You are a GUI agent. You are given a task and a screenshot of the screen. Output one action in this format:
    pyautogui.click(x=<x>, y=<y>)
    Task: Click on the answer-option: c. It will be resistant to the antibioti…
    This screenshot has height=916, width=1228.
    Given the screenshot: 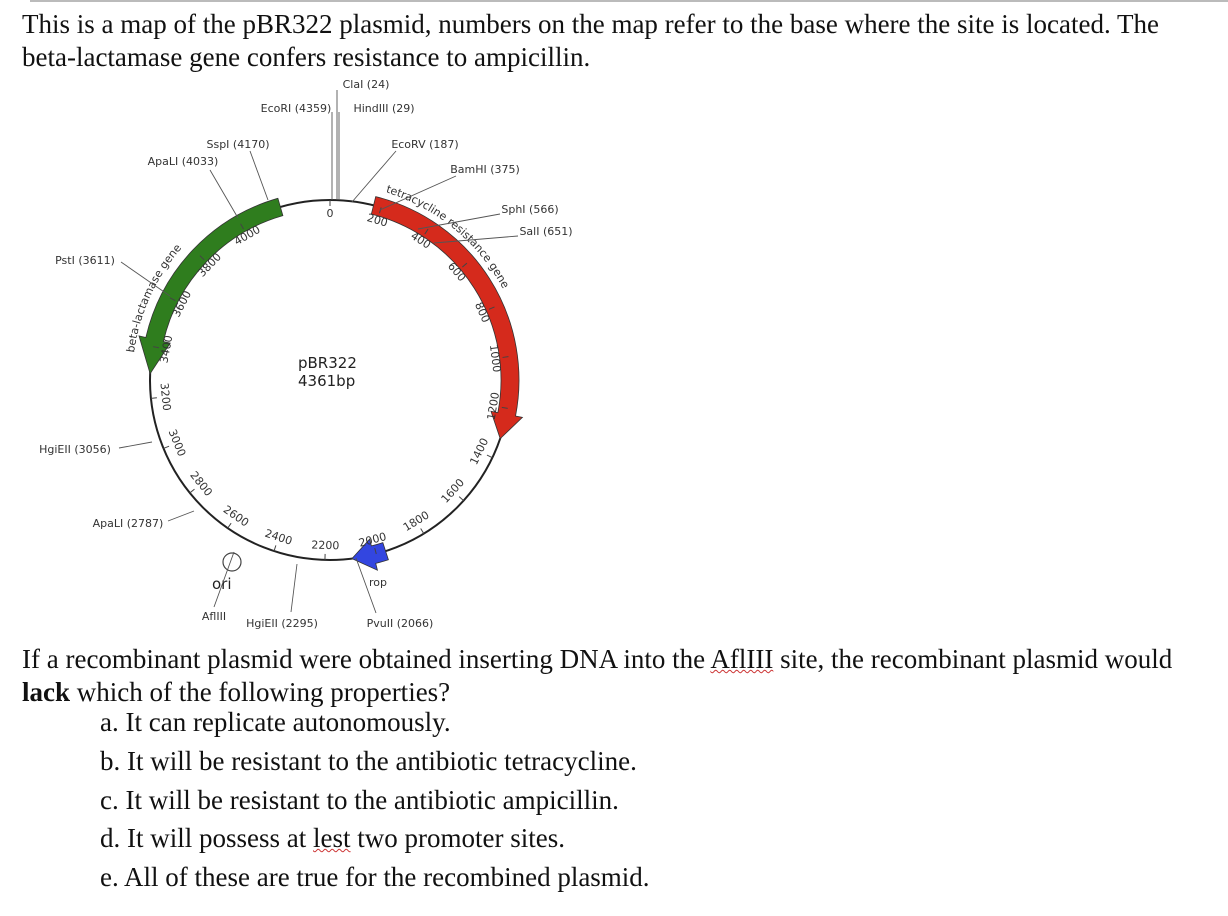 What is the action you would take?
    pyautogui.click(x=359, y=800)
    